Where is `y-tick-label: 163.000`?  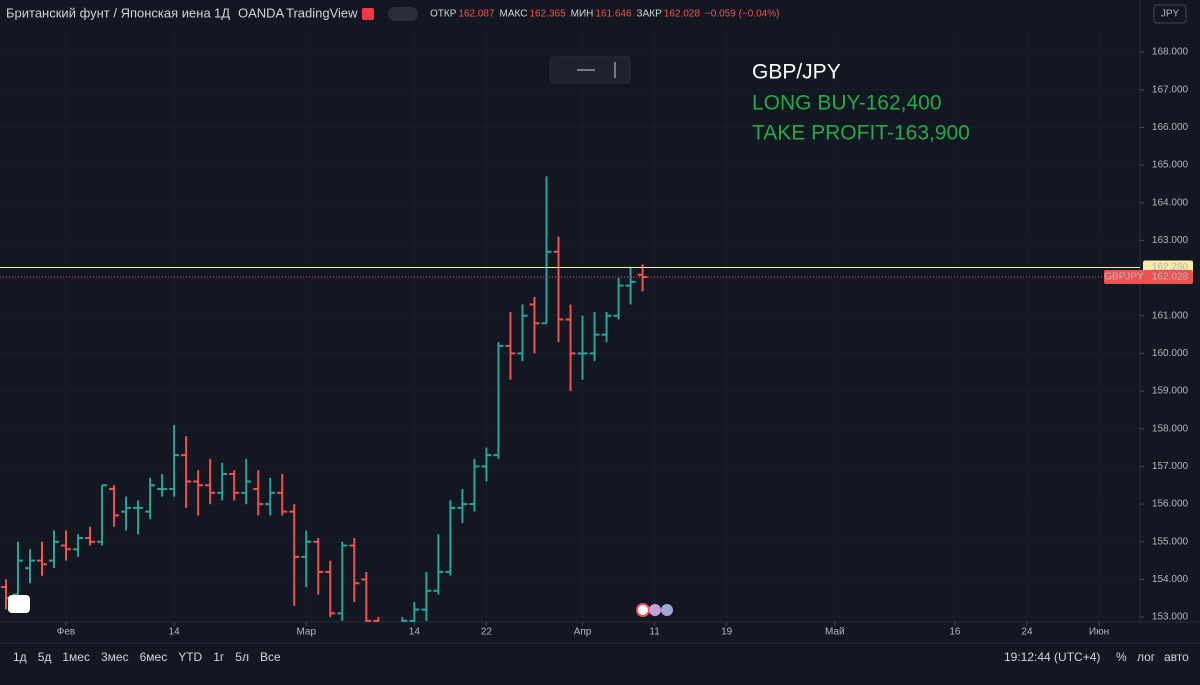 y-tick-label: 163.000 is located at coordinates (1170, 240).